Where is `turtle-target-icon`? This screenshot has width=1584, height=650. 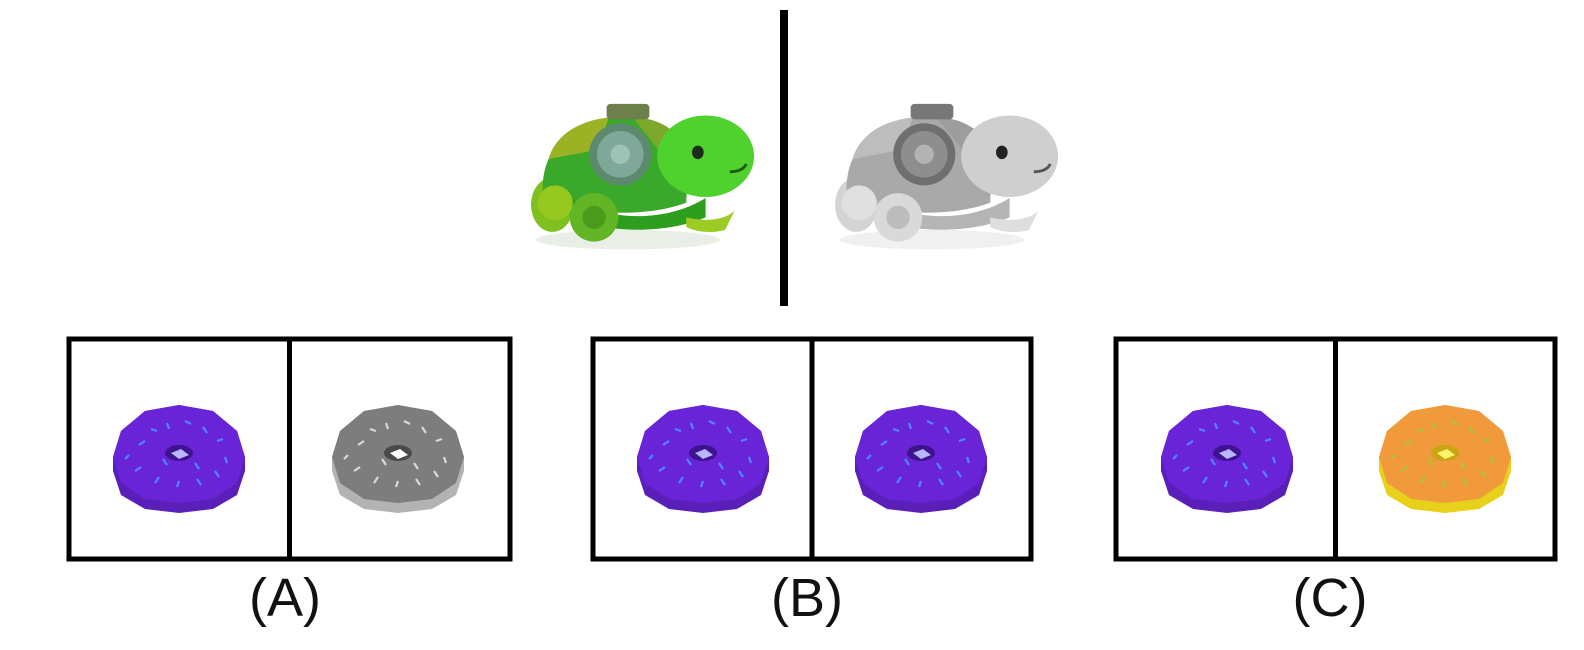 turtle-target-icon is located at coordinates (946, 176).